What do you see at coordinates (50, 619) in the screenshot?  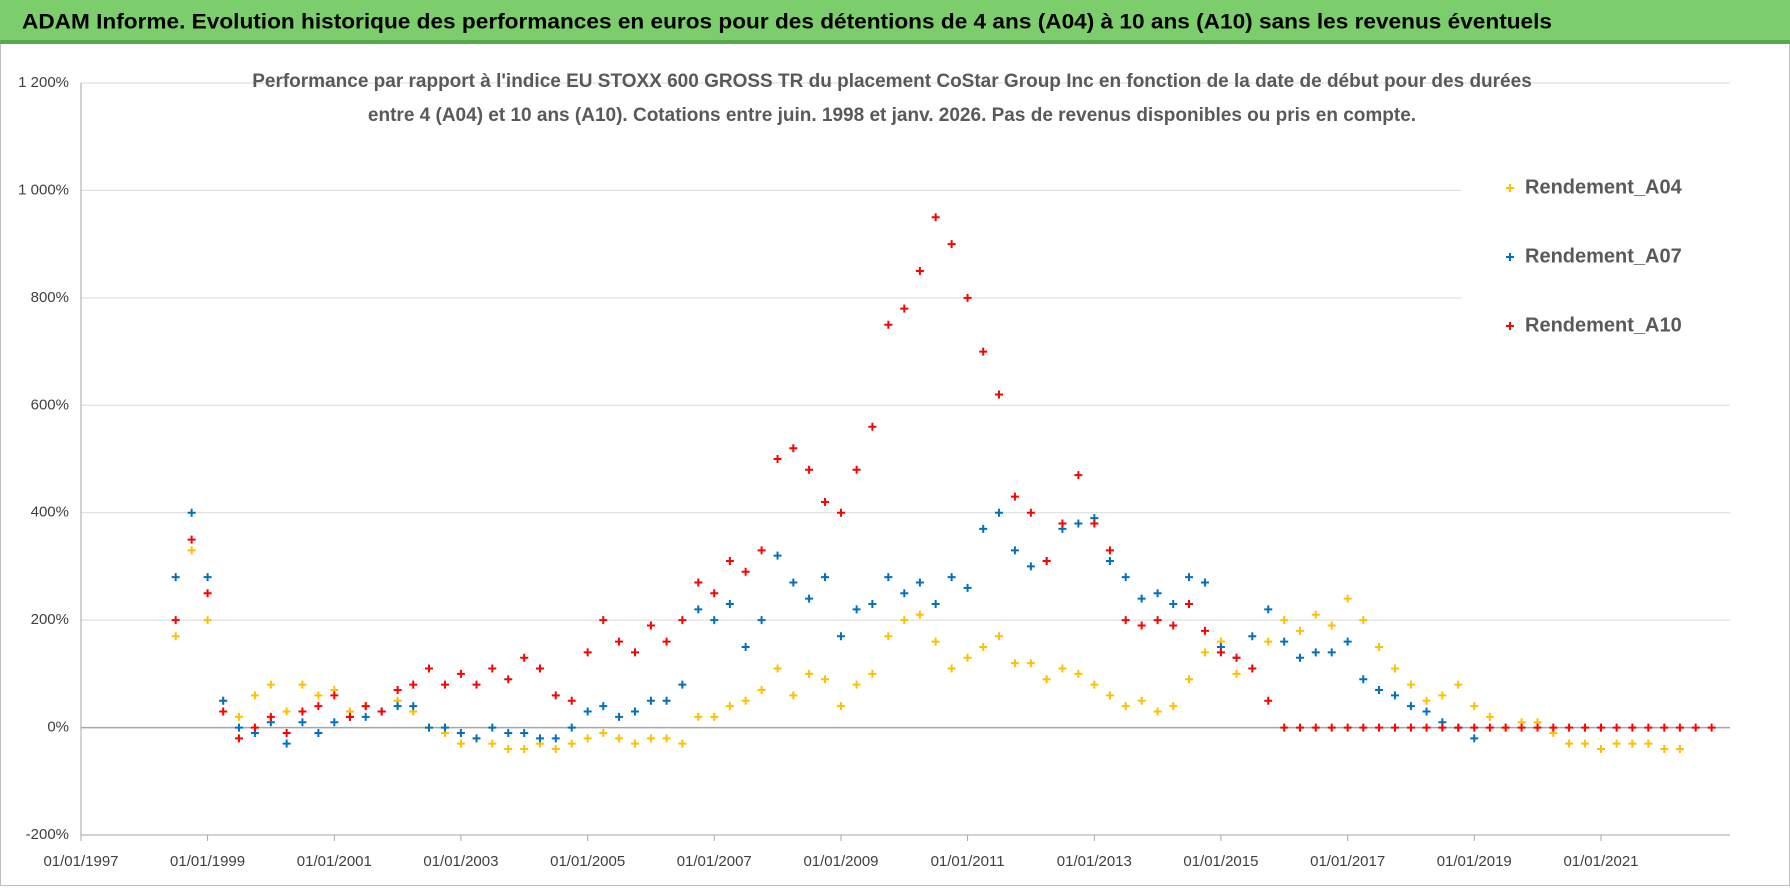 I see `y-tick-label: 200%` at bounding box center [50, 619].